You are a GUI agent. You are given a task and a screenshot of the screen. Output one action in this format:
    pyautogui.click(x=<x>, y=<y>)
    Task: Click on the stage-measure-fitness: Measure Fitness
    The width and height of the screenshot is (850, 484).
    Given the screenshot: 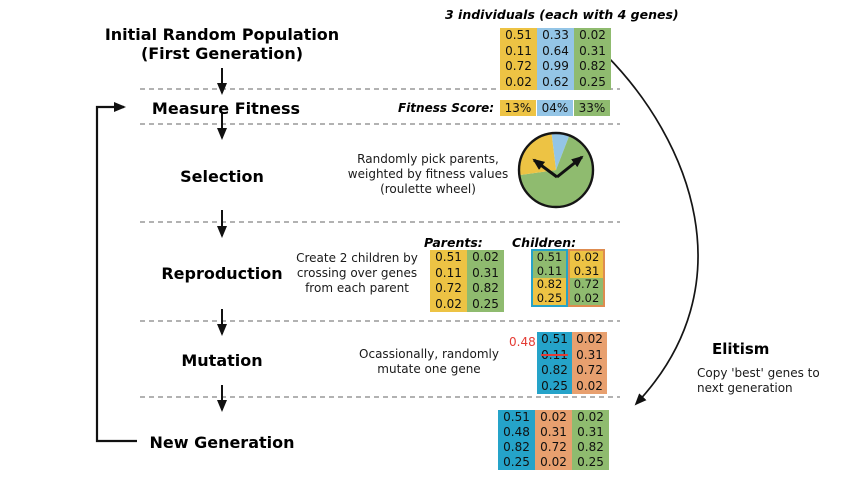 What is the action you would take?
    pyautogui.click(x=226, y=108)
    